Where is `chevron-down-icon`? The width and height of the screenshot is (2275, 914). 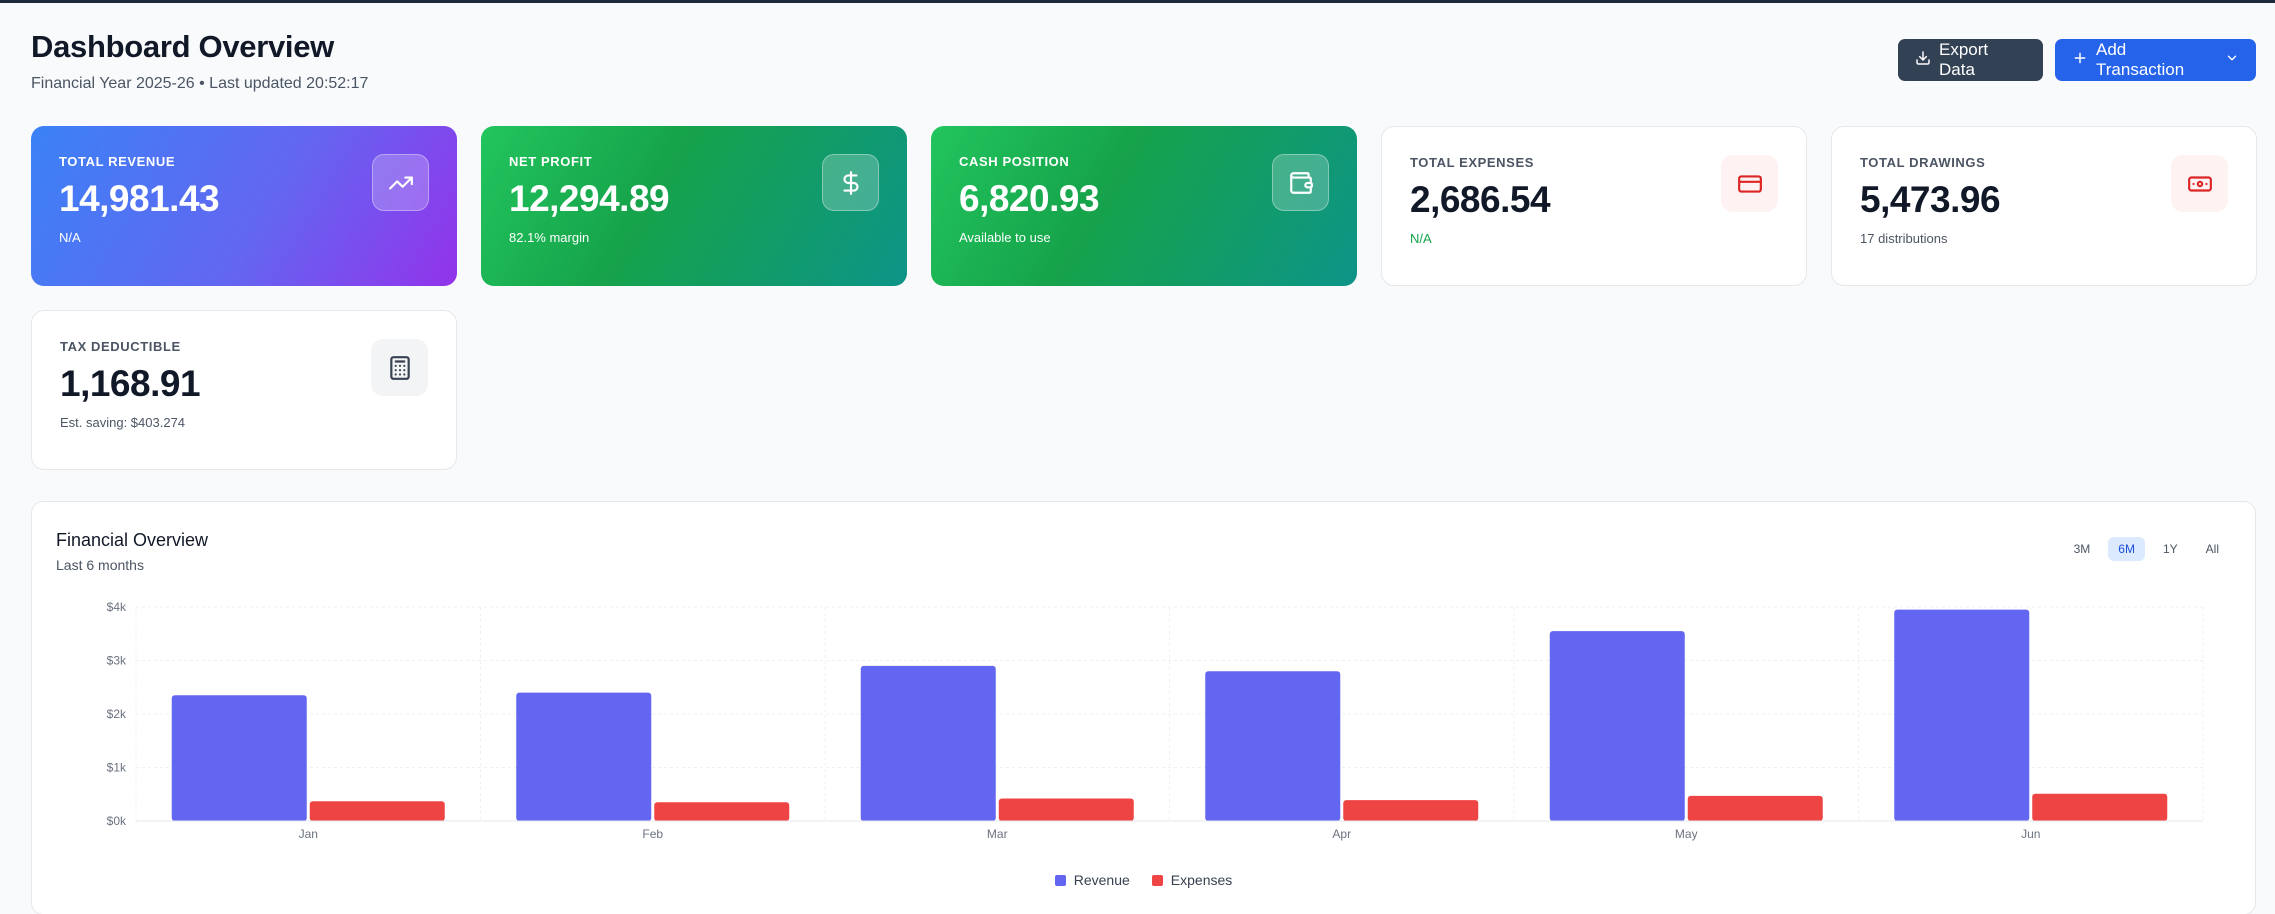
chevron-down-icon is located at coordinates (2232, 60).